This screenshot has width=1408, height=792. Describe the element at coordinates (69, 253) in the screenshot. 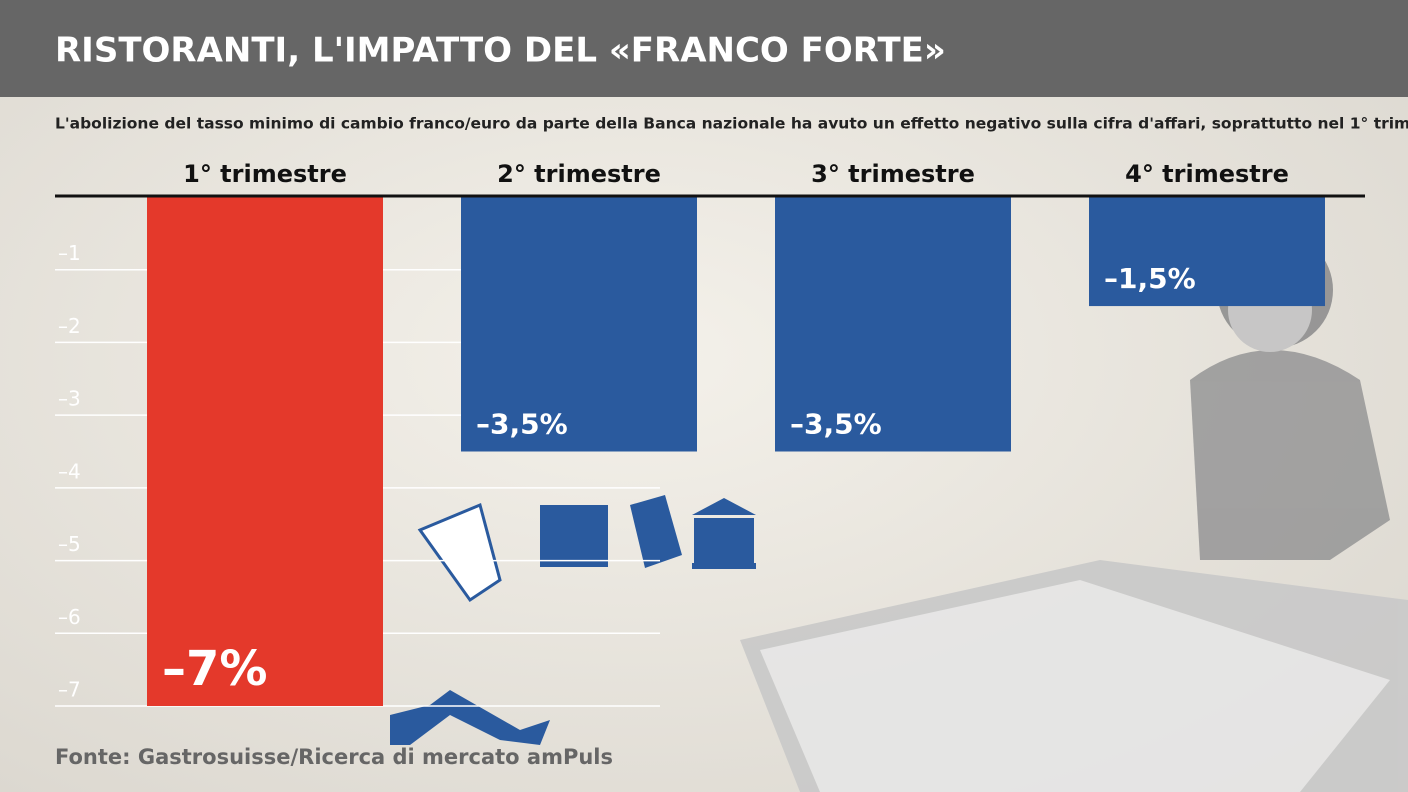

I see `y-tick-label: –1` at that location.